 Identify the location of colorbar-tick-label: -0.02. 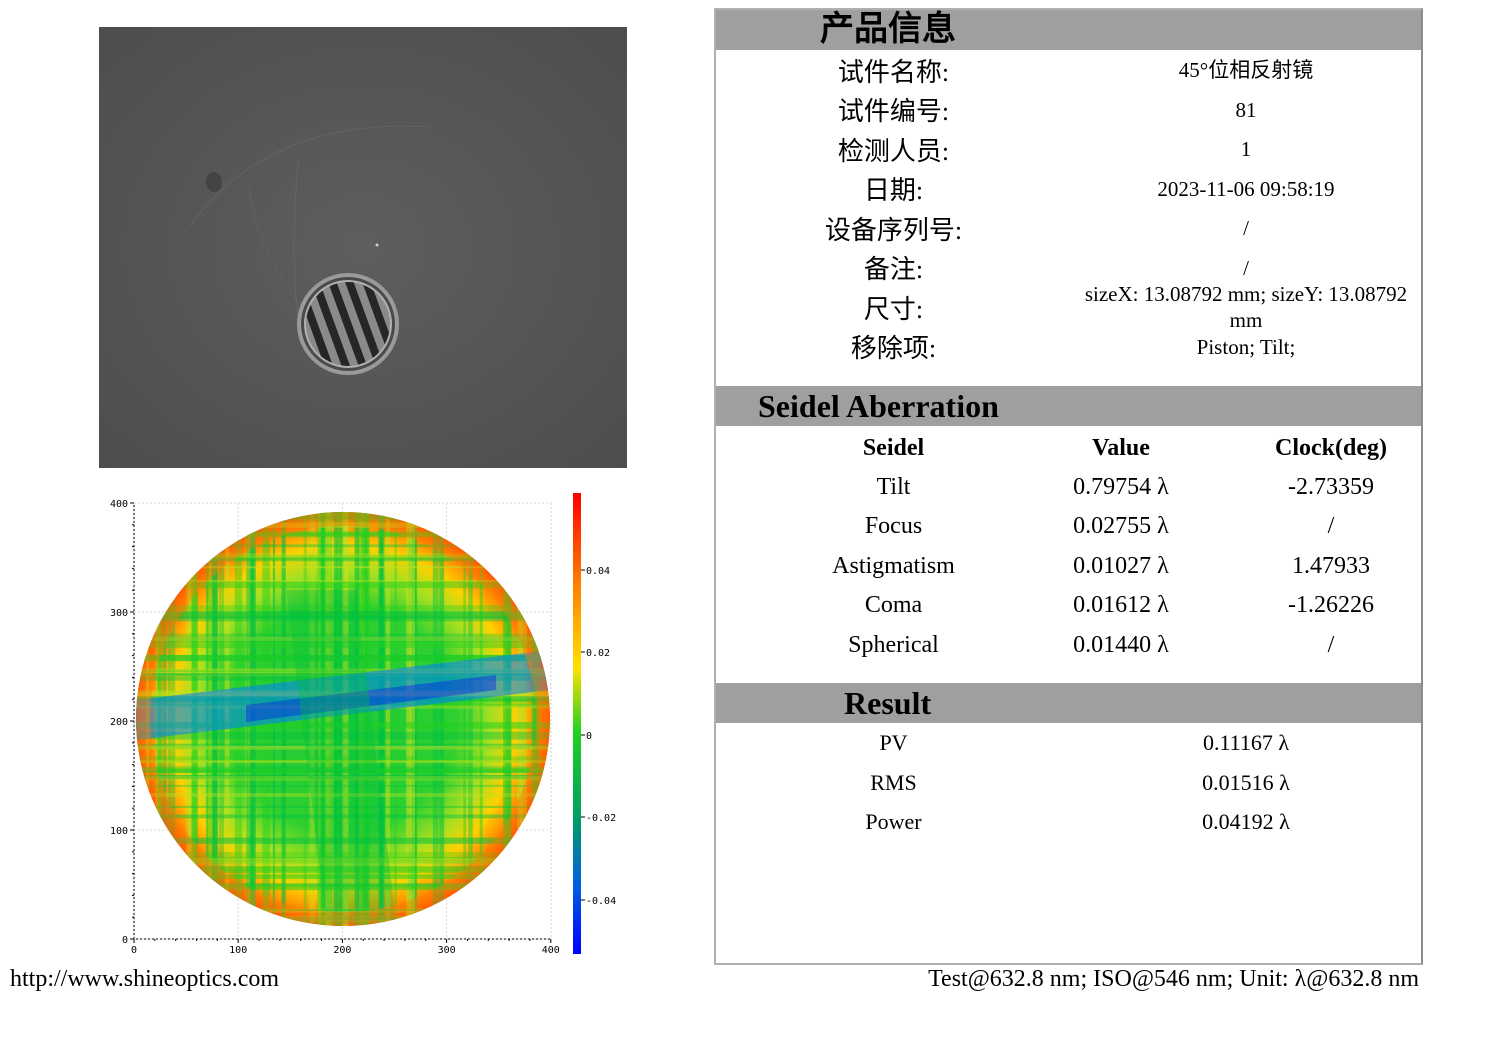
(601, 818).